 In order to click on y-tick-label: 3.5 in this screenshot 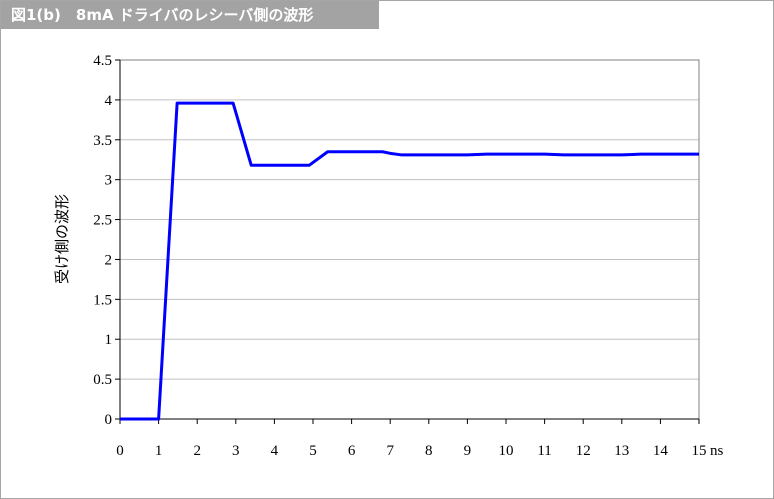, I will do `click(102, 141)`.